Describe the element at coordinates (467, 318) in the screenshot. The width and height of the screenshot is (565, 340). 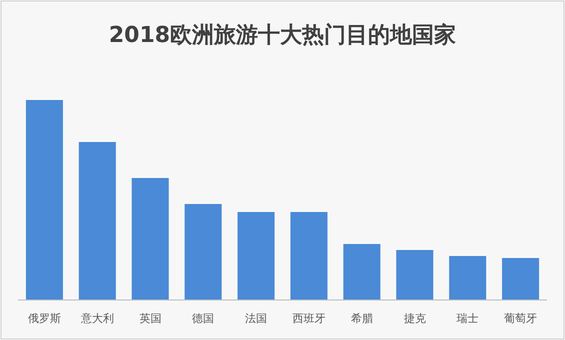
I see `x-tick-label: 瑞士` at that location.